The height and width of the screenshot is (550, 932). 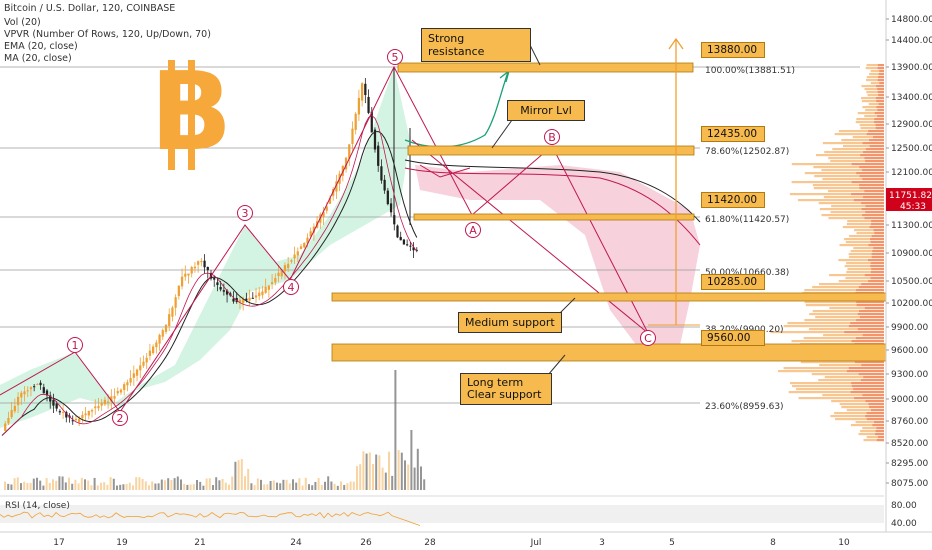 What do you see at coordinates (911, 149) in the screenshot?
I see `price-tick-label: 12500.00` at bounding box center [911, 149].